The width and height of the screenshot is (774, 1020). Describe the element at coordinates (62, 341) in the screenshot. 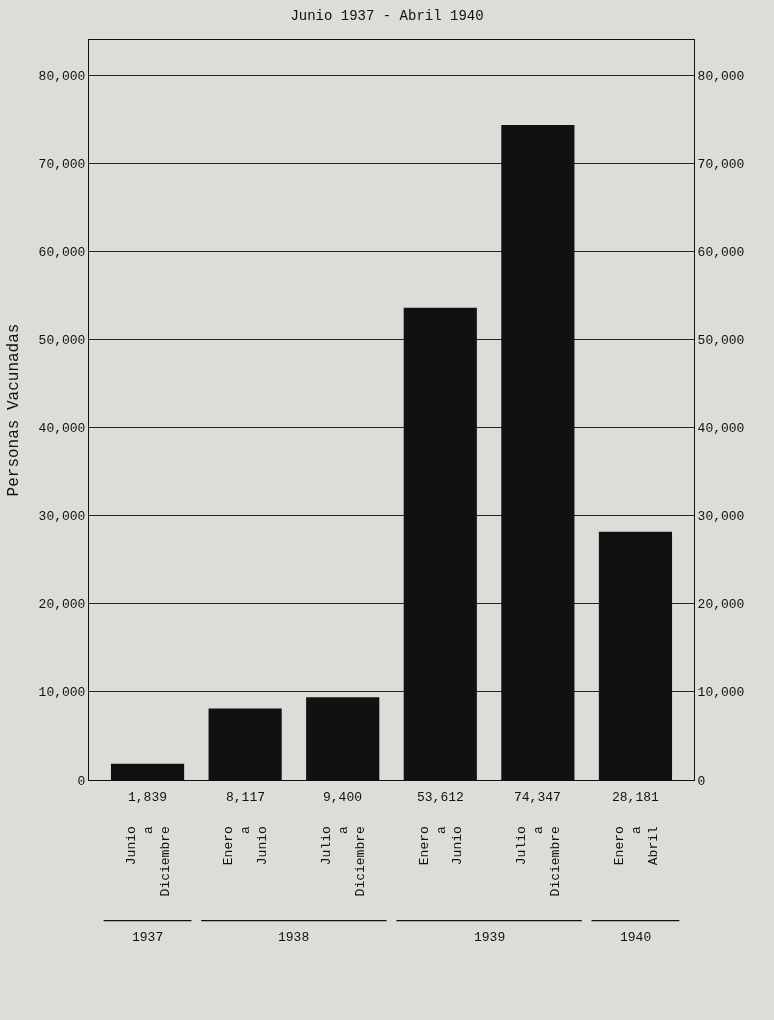

I see `y-tick-label: 50,000` at that location.